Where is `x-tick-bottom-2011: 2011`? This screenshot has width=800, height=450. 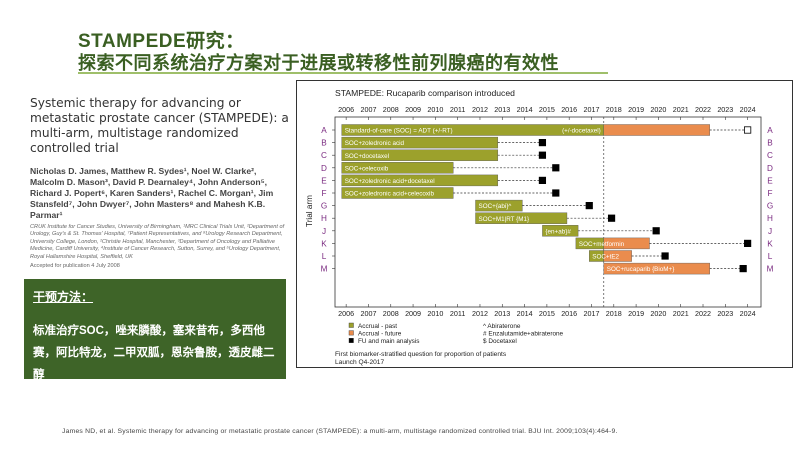
x-tick-bottom-2011: 2011 is located at coordinates (457, 313).